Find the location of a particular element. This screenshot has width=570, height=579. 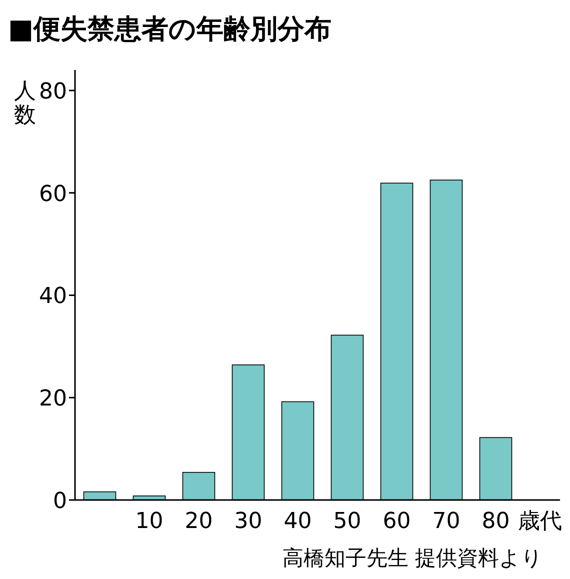

text: 高橋知子先生 提供資料より is located at coordinates (412, 558).